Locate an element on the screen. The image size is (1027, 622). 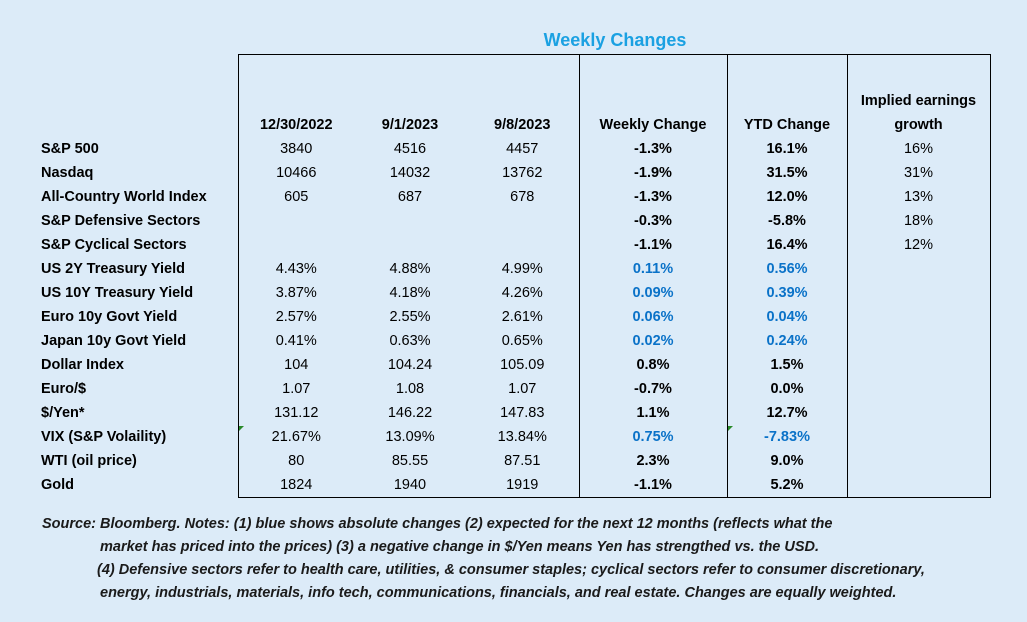
value-9-8-2023 is located at coordinates (523, 245).